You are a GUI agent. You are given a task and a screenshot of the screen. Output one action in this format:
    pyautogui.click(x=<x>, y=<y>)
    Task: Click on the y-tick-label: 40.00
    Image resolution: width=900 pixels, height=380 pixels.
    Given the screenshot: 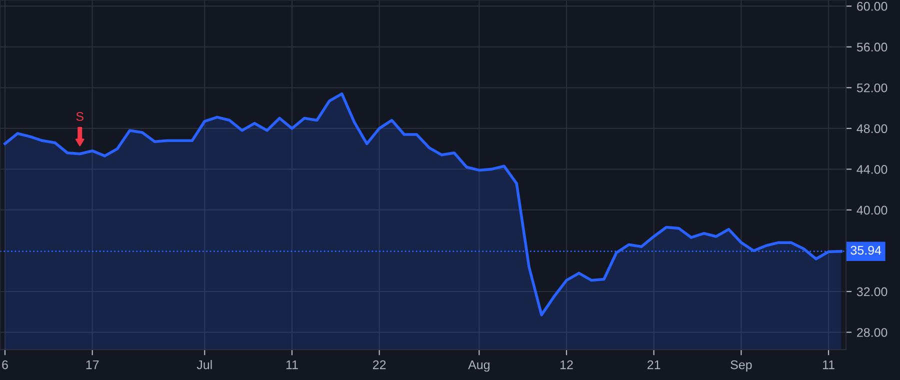 What is the action you would take?
    pyautogui.click(x=872, y=210)
    